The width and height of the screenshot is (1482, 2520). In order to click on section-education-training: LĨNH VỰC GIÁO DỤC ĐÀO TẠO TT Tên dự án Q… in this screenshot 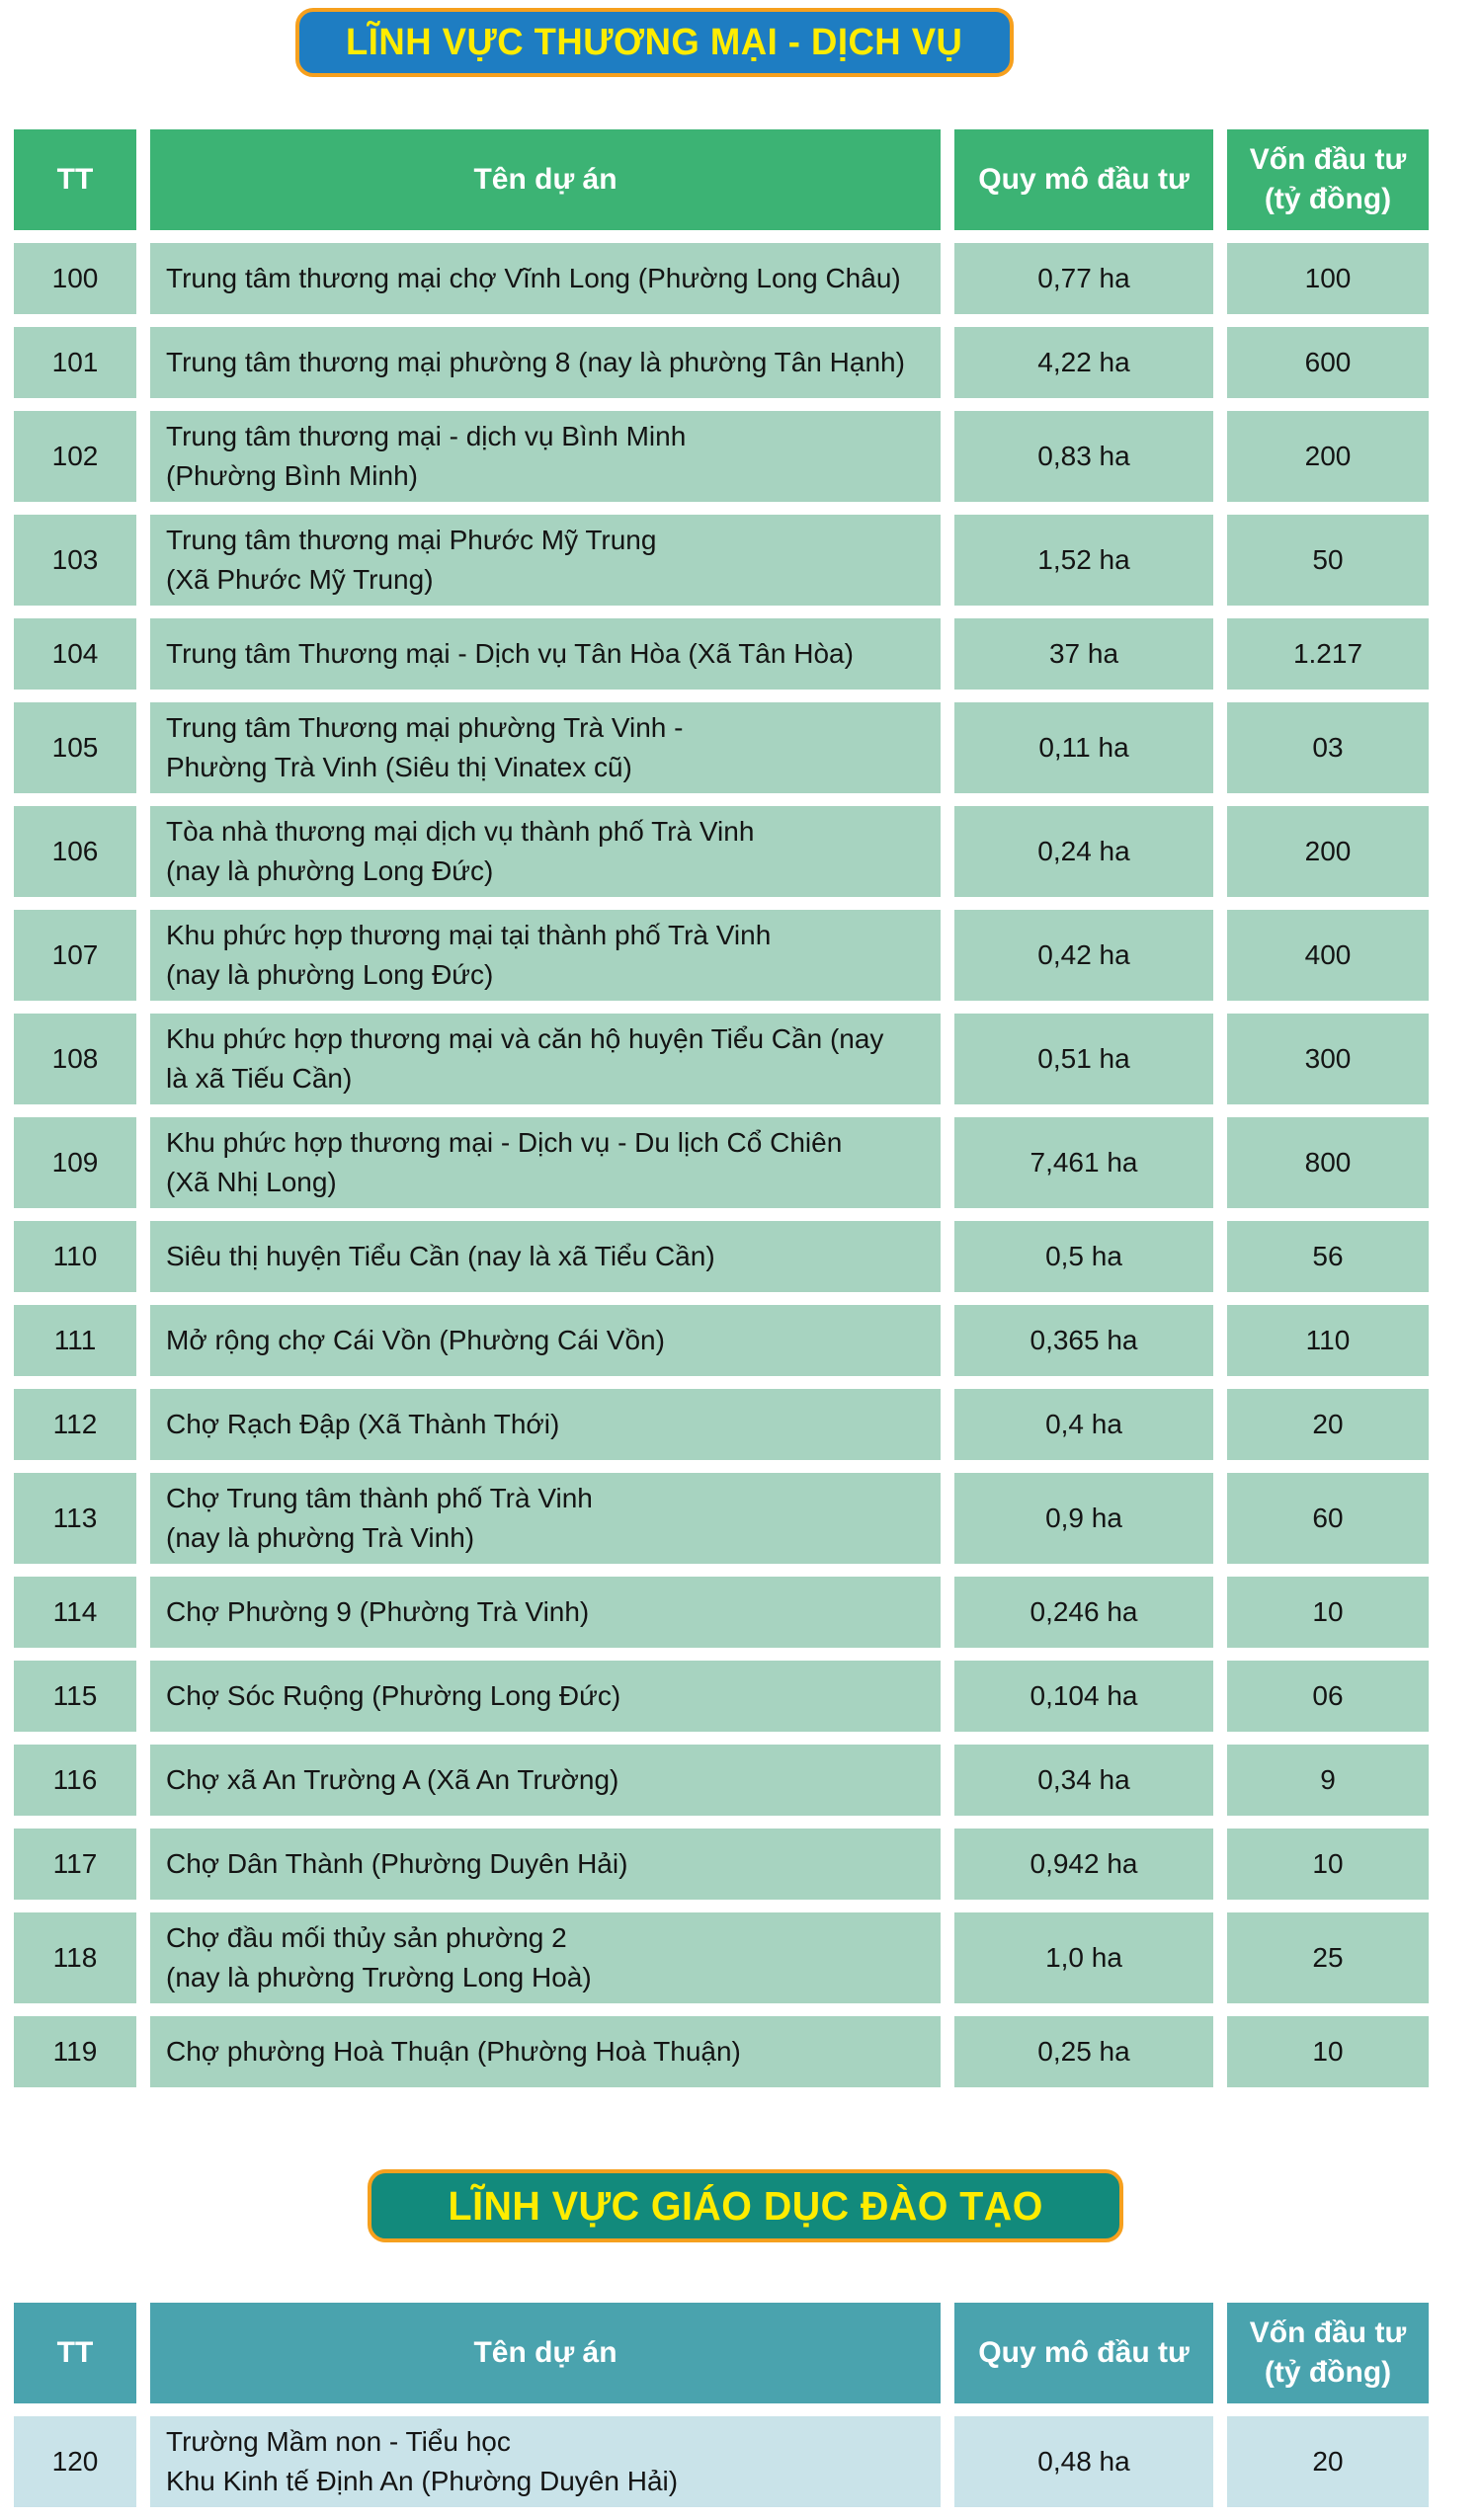, I will do `click(741, 2344)`.